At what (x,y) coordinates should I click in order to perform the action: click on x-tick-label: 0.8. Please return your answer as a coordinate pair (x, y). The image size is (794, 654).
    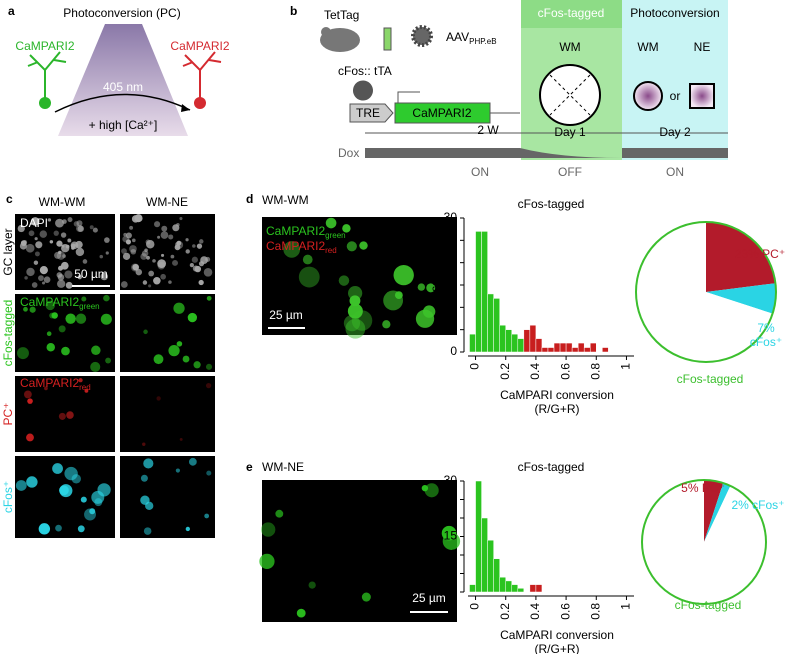
    Looking at the image, I should click on (595, 611).